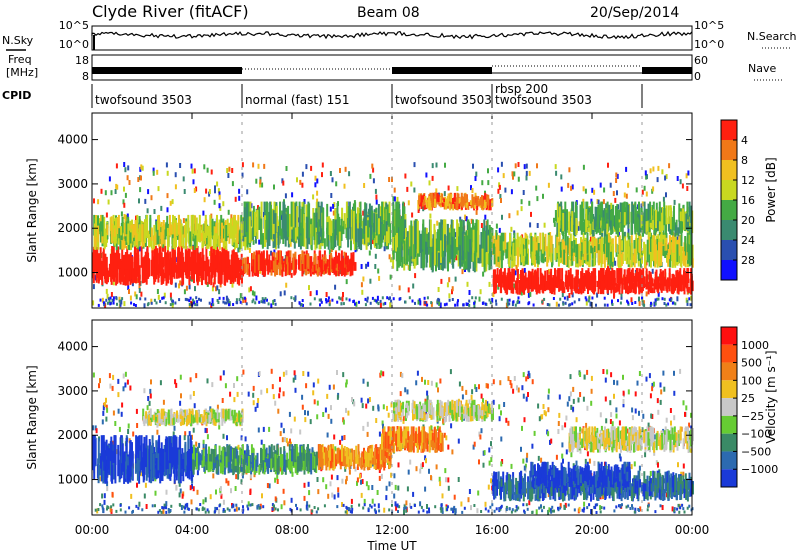 This screenshot has height=554, width=800. Describe the element at coordinates (744, 140) in the screenshot. I see `colorbar-tick-label: 4` at that location.